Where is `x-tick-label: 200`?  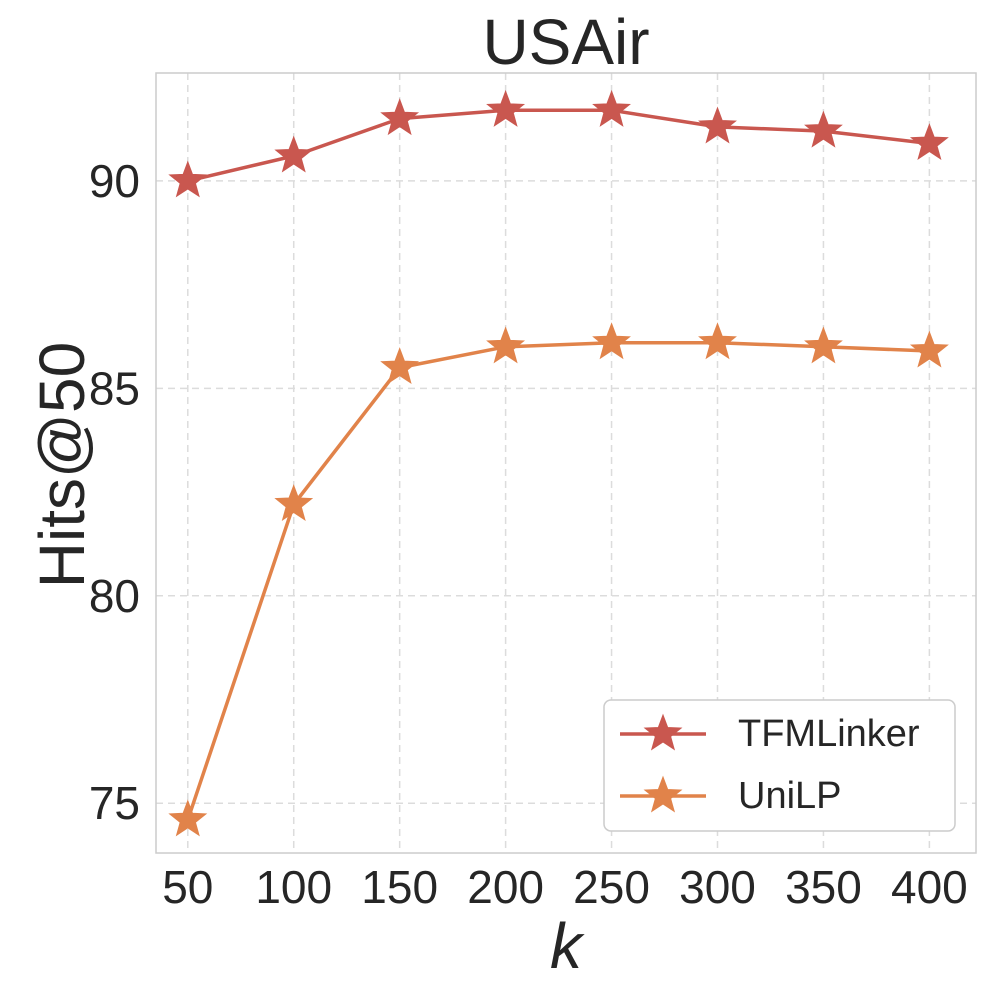
x-tick-label: 200 is located at coordinates (505, 887).